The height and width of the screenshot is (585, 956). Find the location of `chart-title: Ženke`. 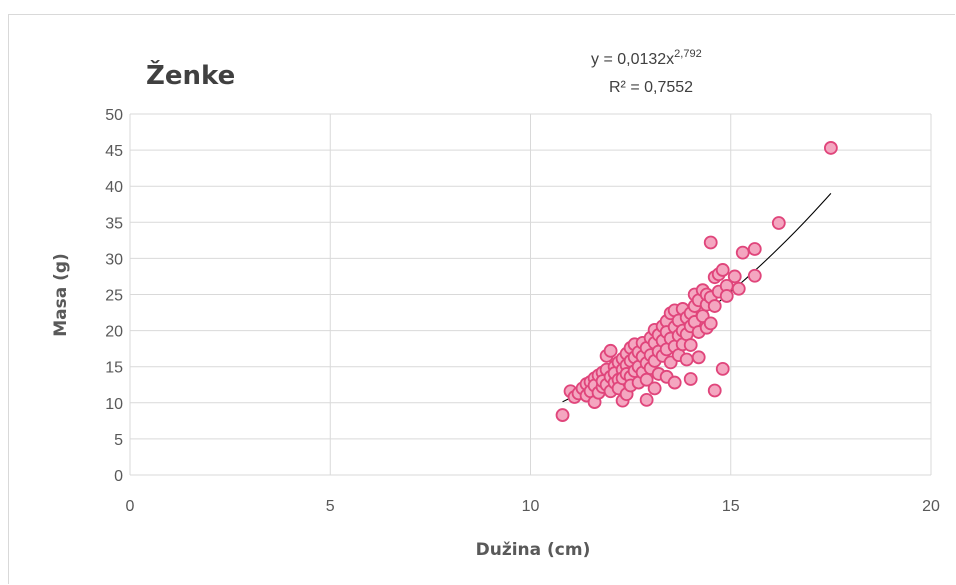

chart-title: Ženke is located at coordinates (190, 75).